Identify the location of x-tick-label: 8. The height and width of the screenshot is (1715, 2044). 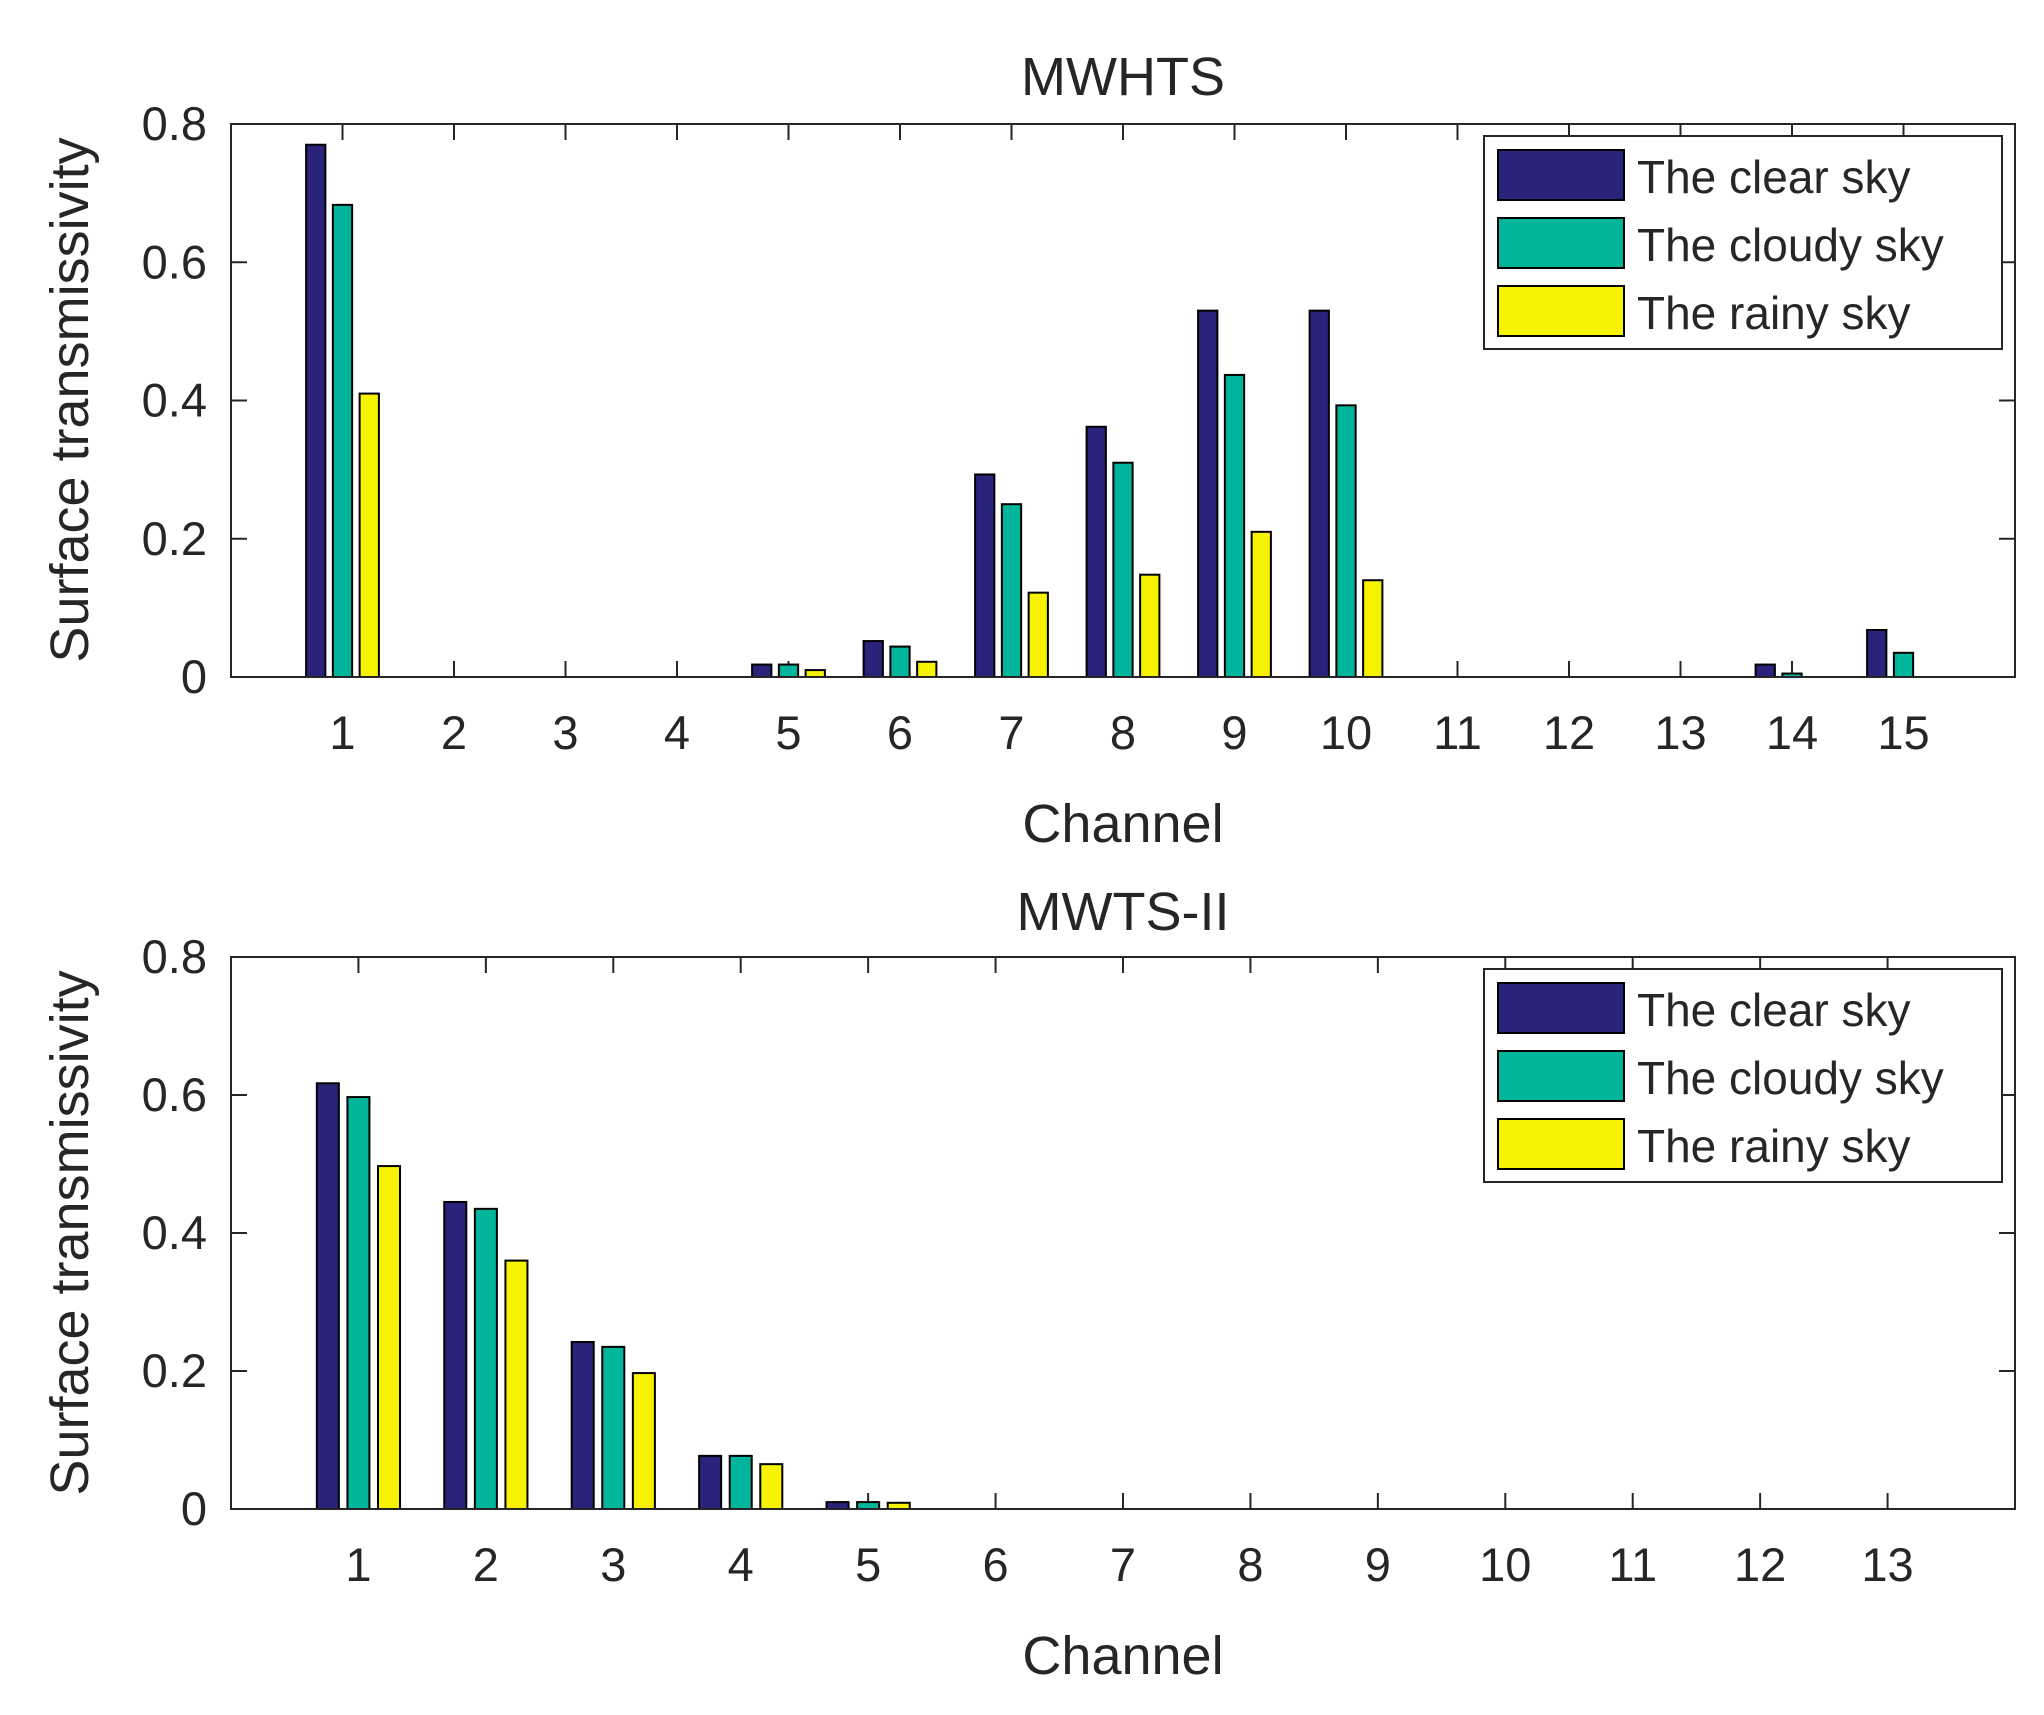
(1123, 732).